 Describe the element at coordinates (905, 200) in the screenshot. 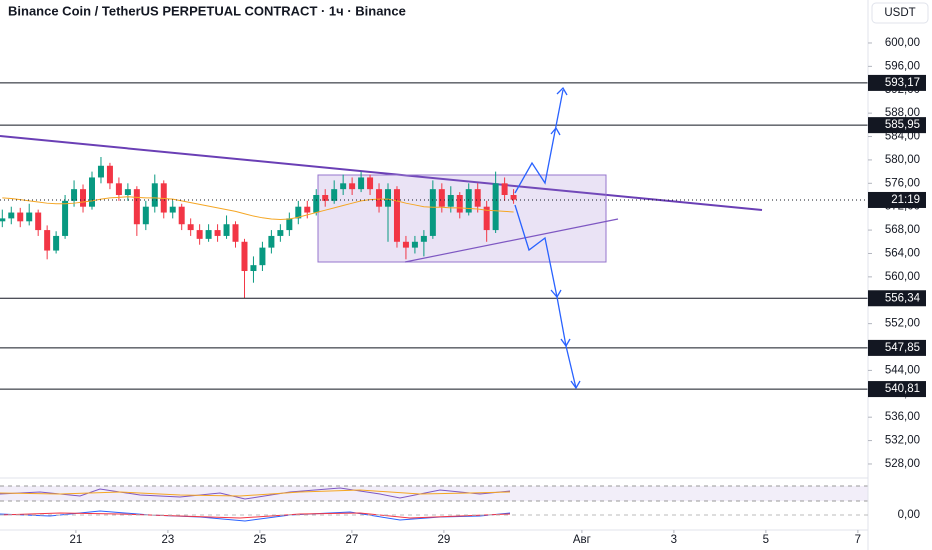

I see `countdown: 21:19` at that location.